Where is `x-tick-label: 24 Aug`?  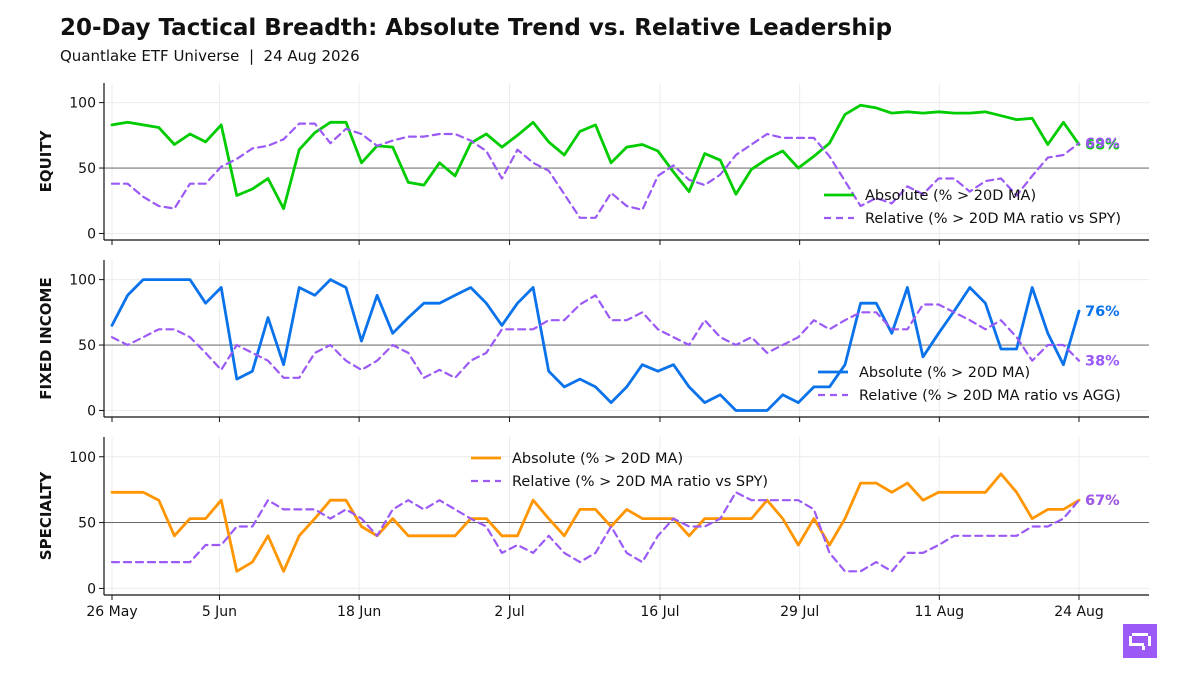 x-tick-label: 24 Aug is located at coordinates (1079, 612).